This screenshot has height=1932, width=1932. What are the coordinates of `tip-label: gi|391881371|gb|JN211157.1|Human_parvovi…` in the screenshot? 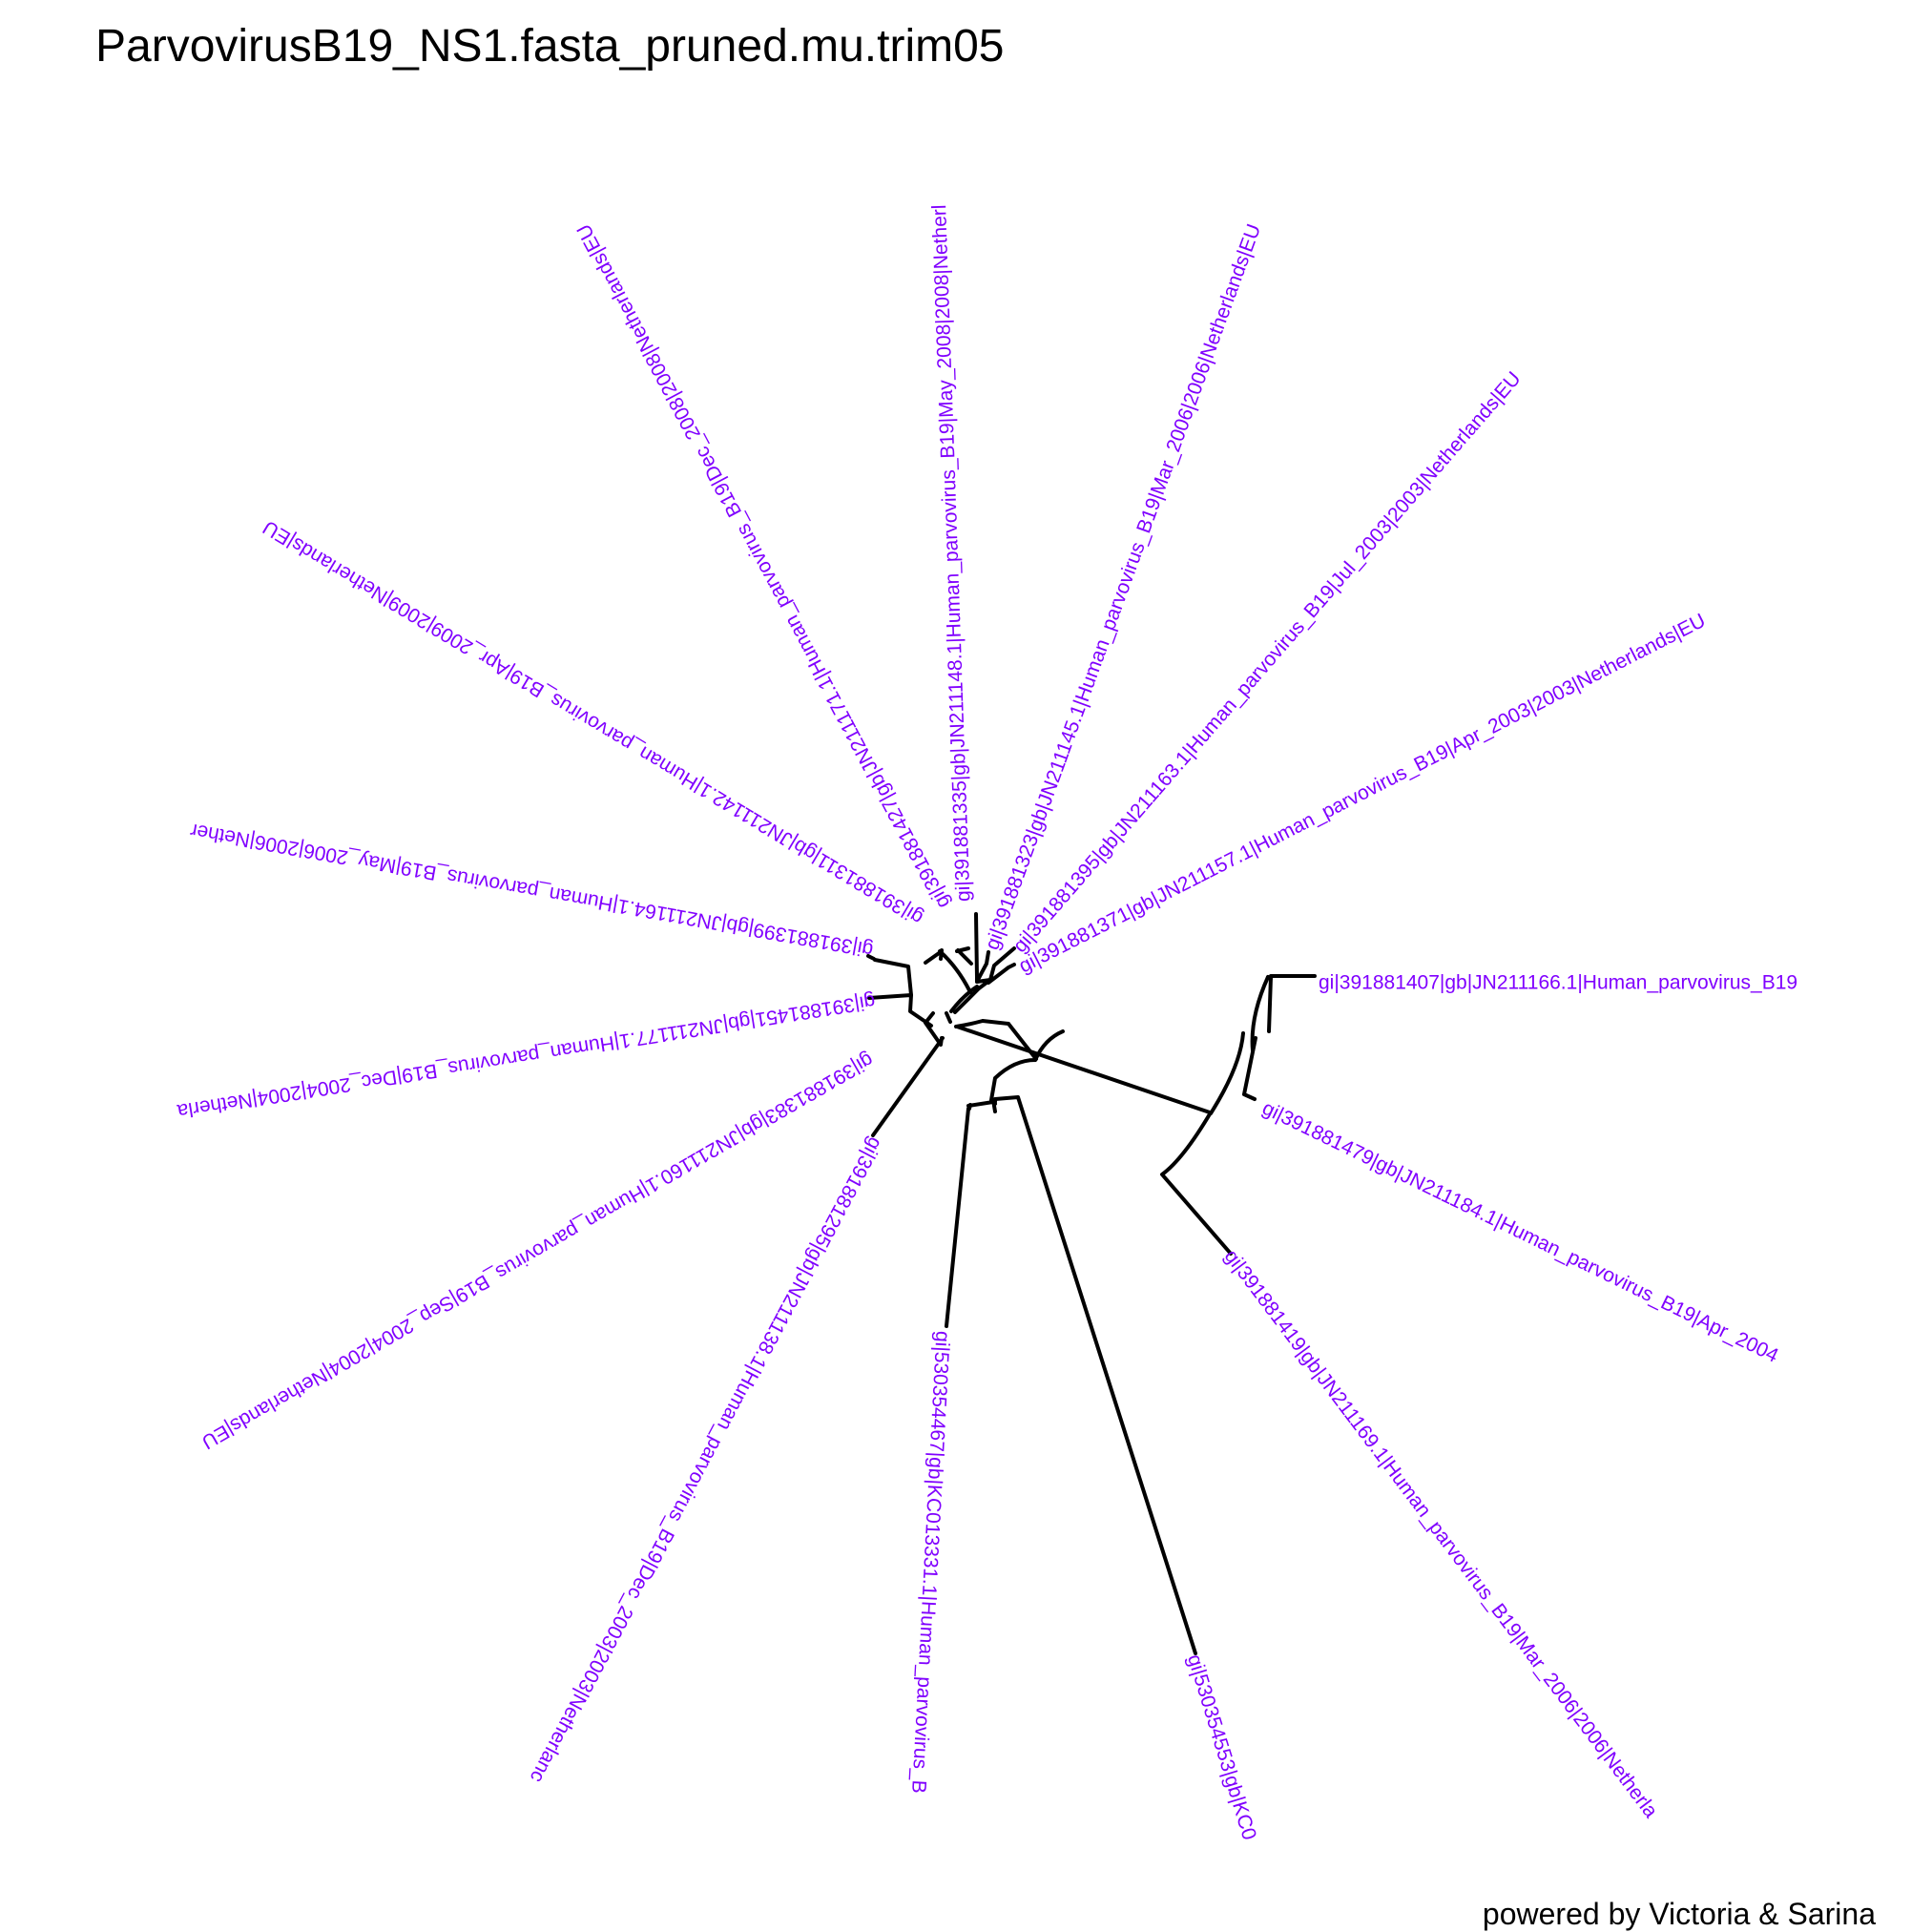 It's located at (1362, 794).